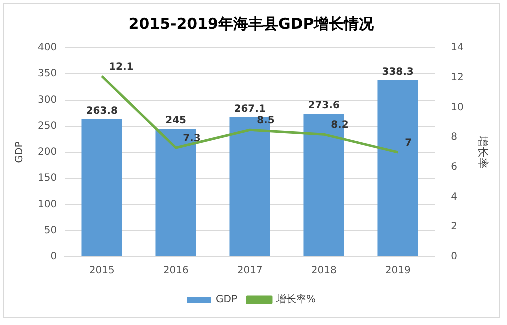 This screenshot has width=507, height=325. What do you see at coordinates (454, 227) in the screenshot?
I see `y2-tick-label: 2` at bounding box center [454, 227].